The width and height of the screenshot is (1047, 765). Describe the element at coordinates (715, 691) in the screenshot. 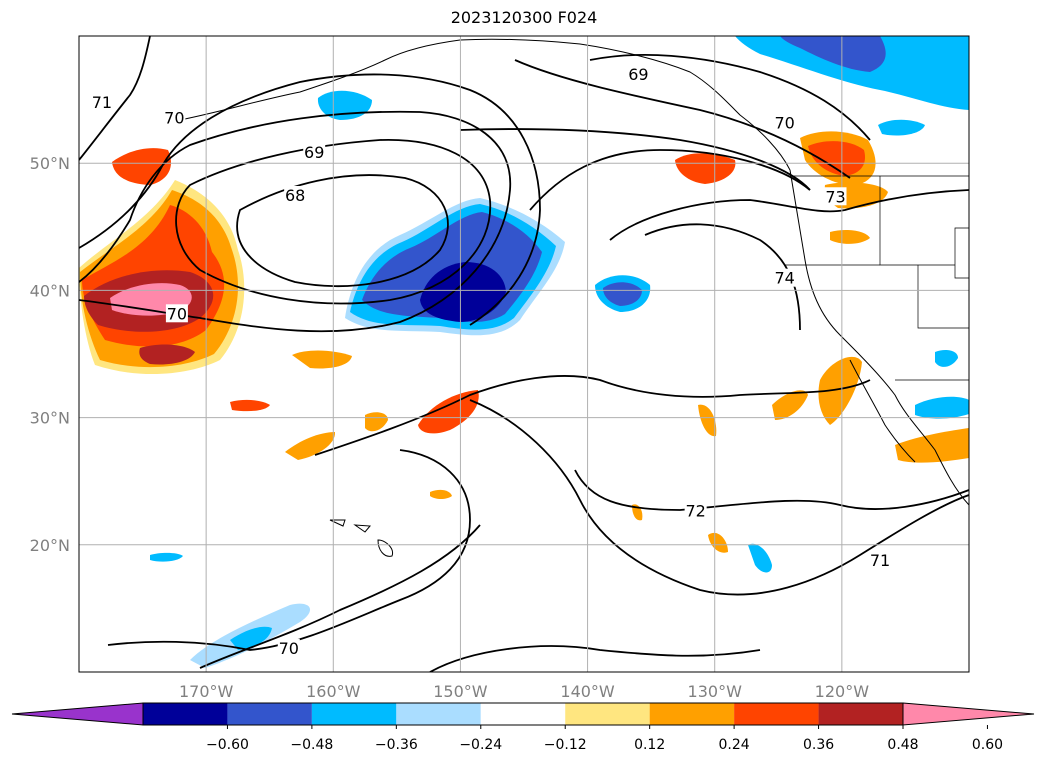

I see `lon-tick-label: 130°W` at that location.